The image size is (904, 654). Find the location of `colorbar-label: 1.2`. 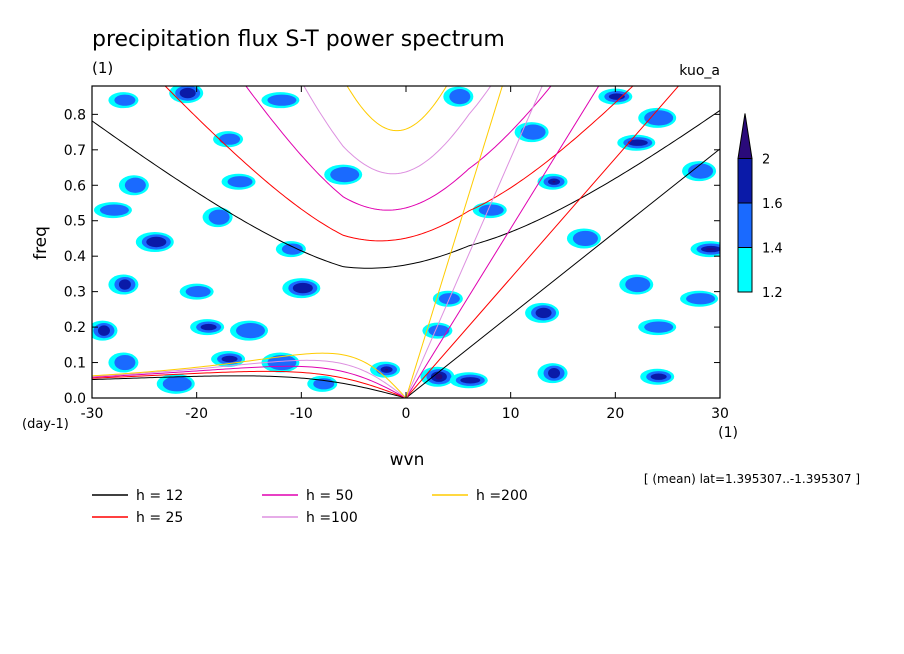

colorbar-label: 1.2 is located at coordinates (772, 293).